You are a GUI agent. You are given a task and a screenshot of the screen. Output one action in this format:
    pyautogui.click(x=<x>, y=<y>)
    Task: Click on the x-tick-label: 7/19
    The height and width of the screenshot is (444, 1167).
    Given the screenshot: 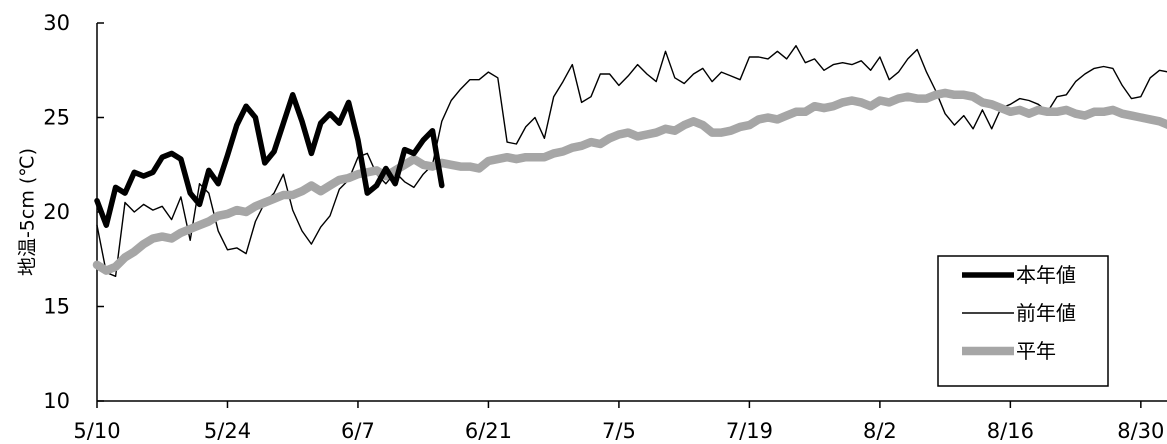 What is the action you would take?
    pyautogui.click(x=749, y=431)
    